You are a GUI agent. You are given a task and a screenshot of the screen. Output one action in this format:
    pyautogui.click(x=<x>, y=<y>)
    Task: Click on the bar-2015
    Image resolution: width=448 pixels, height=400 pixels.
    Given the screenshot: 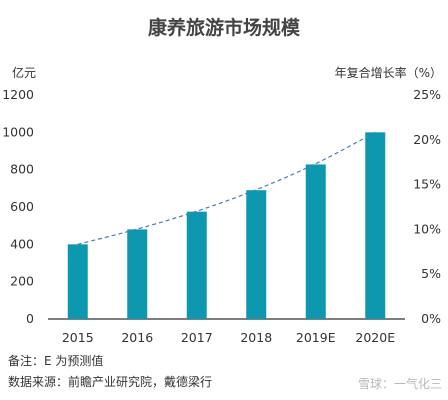 What is the action you would take?
    pyautogui.click(x=77, y=281)
    